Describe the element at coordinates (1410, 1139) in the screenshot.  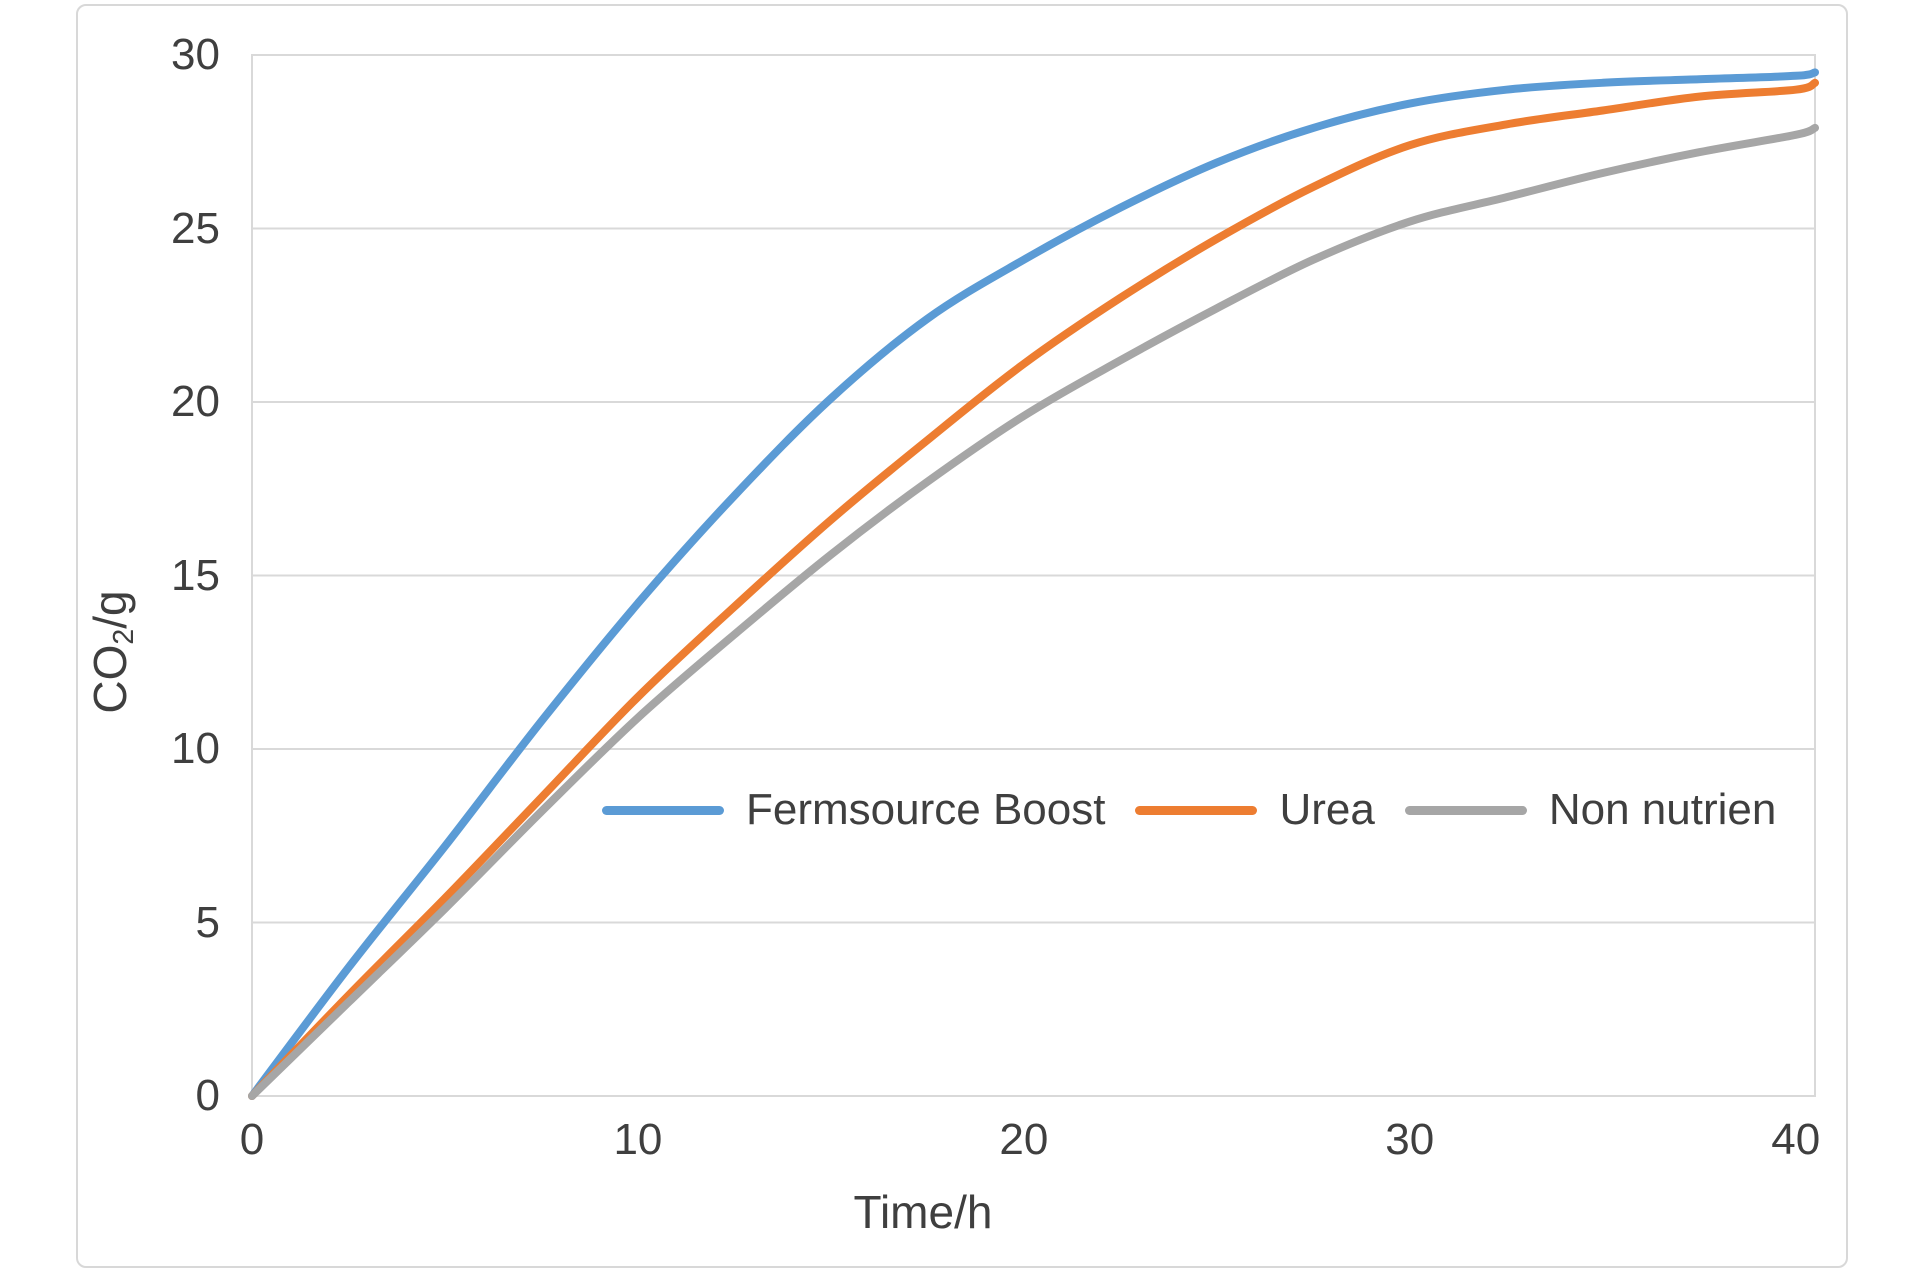
I see `x-tick-label-30: 30` at that location.